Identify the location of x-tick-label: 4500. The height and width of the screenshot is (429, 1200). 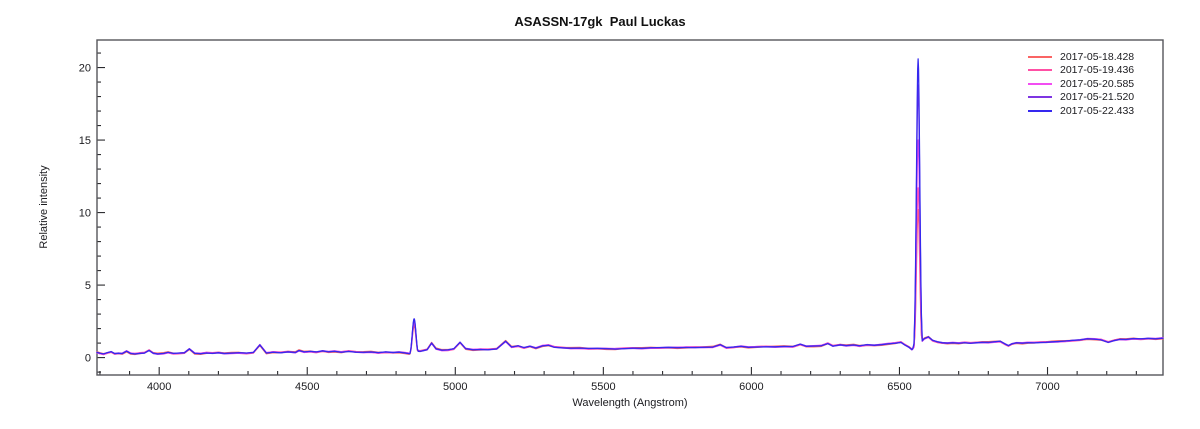
(307, 387).